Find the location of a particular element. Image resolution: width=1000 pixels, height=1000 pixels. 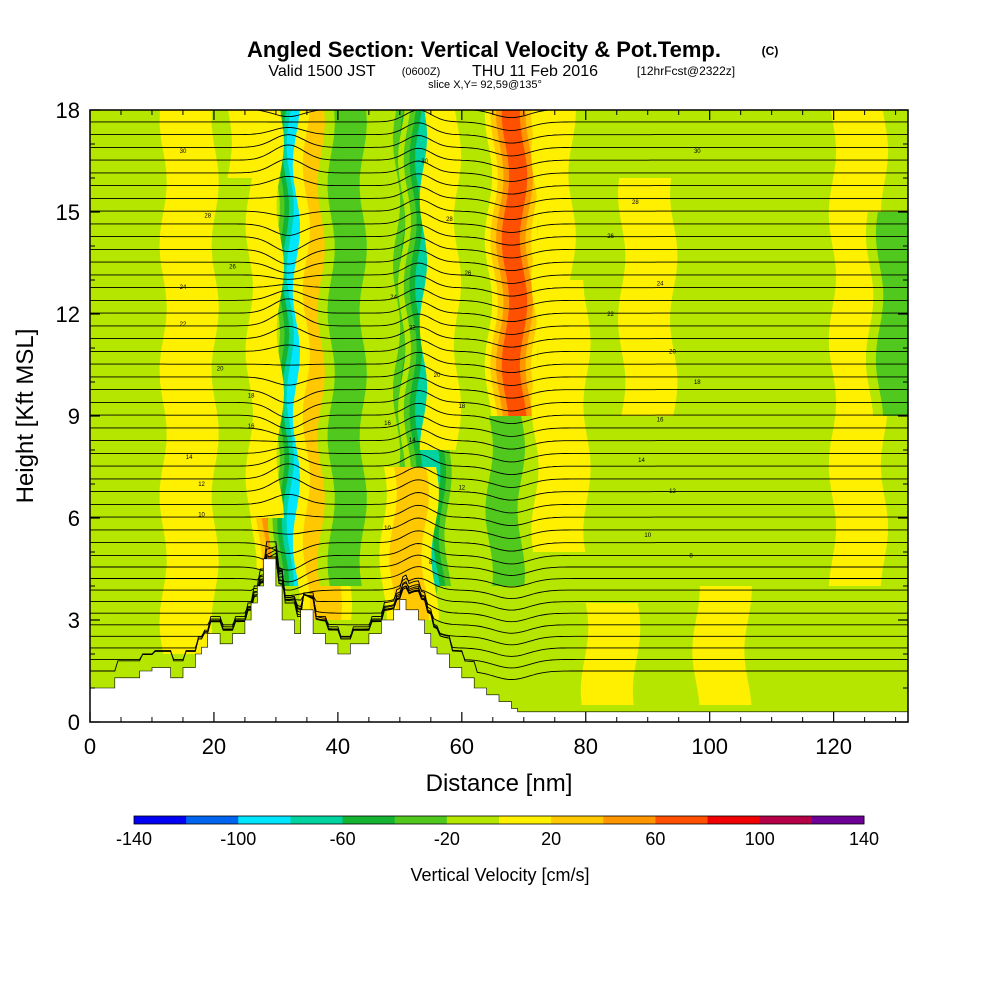

forecast-info: [12hrFcst@2322z] is located at coordinates (686, 71).